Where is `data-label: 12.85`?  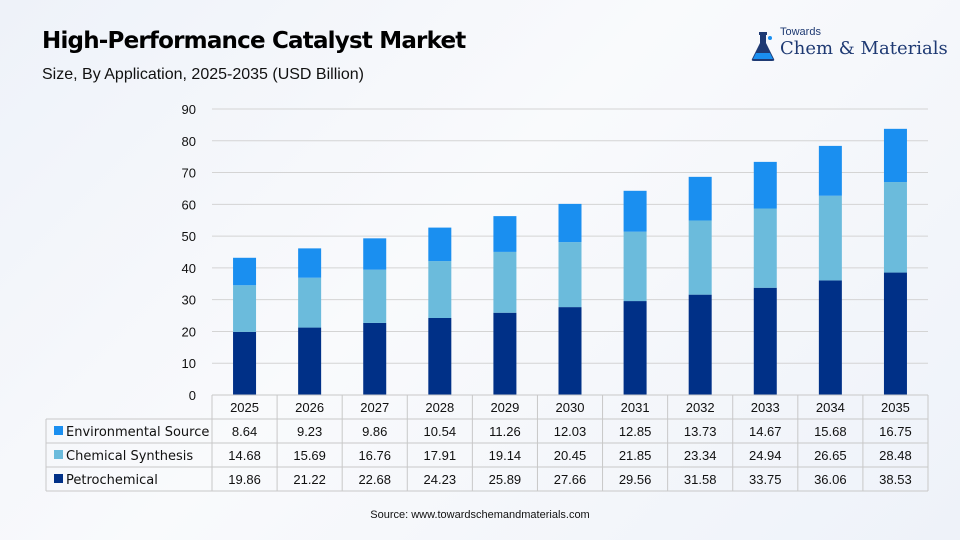
data-label: 12.85 is located at coordinates (635, 431).